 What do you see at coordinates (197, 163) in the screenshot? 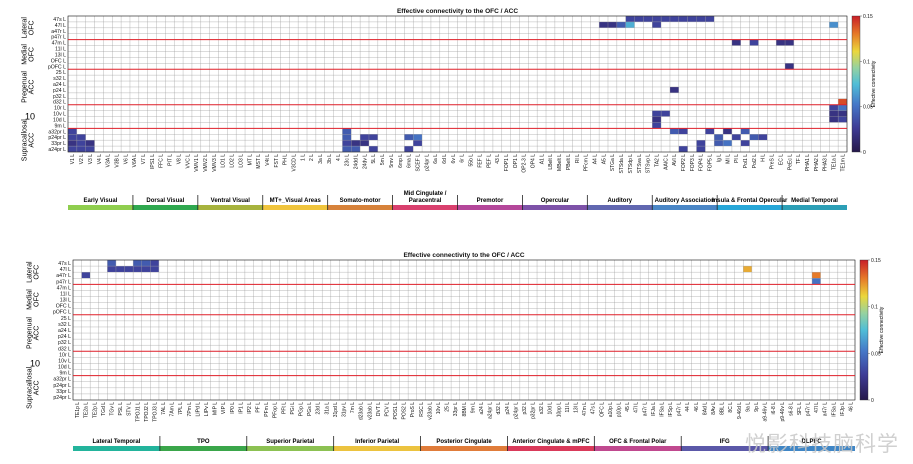
I see `column-label: VMV1 L` at bounding box center [197, 163].